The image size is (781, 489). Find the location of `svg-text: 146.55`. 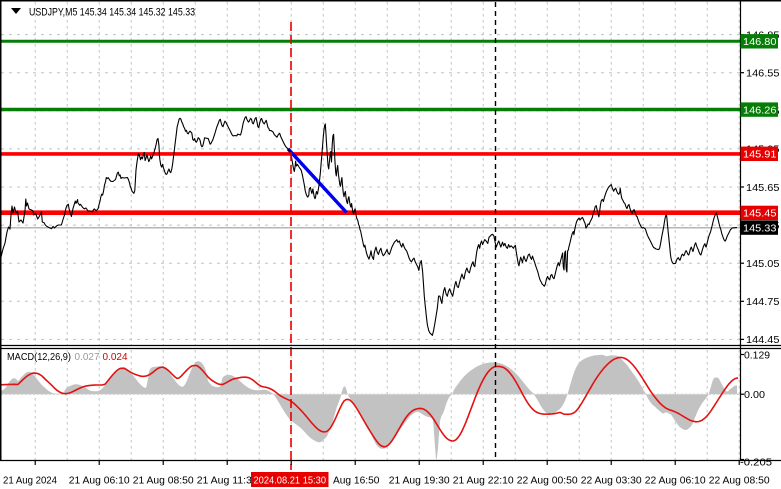

svg-text: 146.55 is located at coordinates (763, 74).